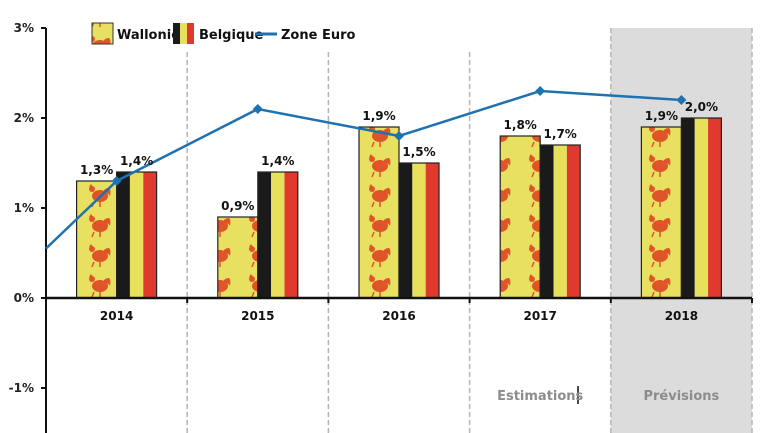 Image resolution: width=770 pixels, height=433 pixels. I want to click on annotation-previsions: Prévisions, so click(681, 396).